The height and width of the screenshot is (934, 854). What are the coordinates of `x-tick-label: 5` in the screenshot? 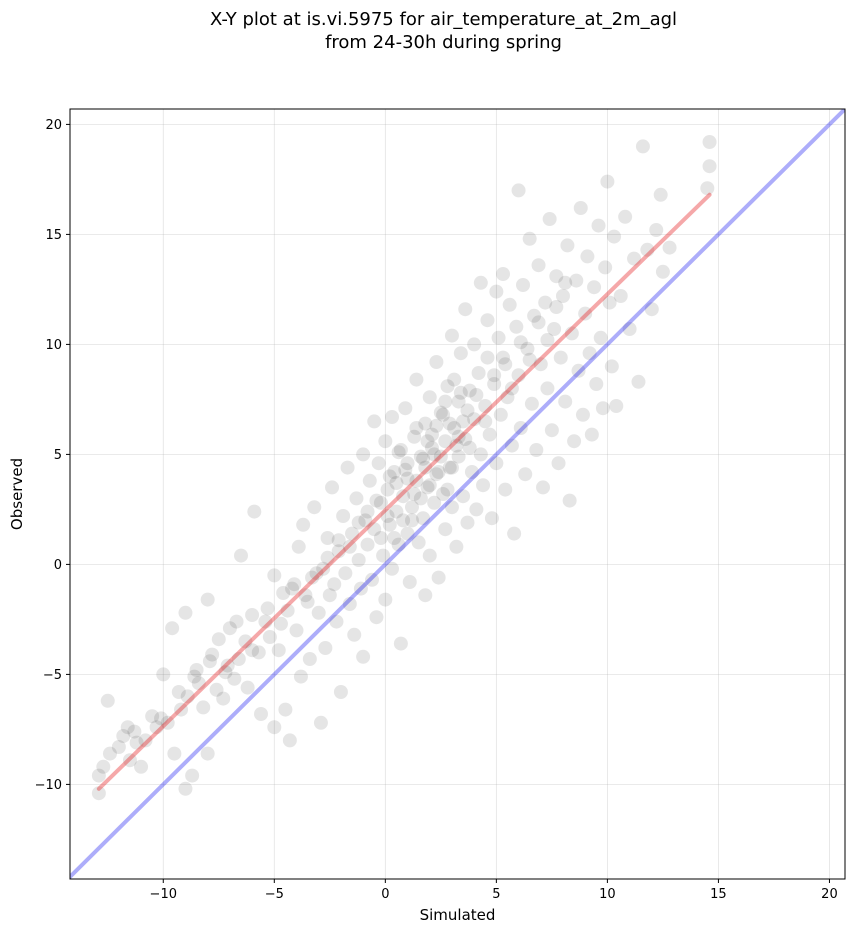 It's located at (496, 894).